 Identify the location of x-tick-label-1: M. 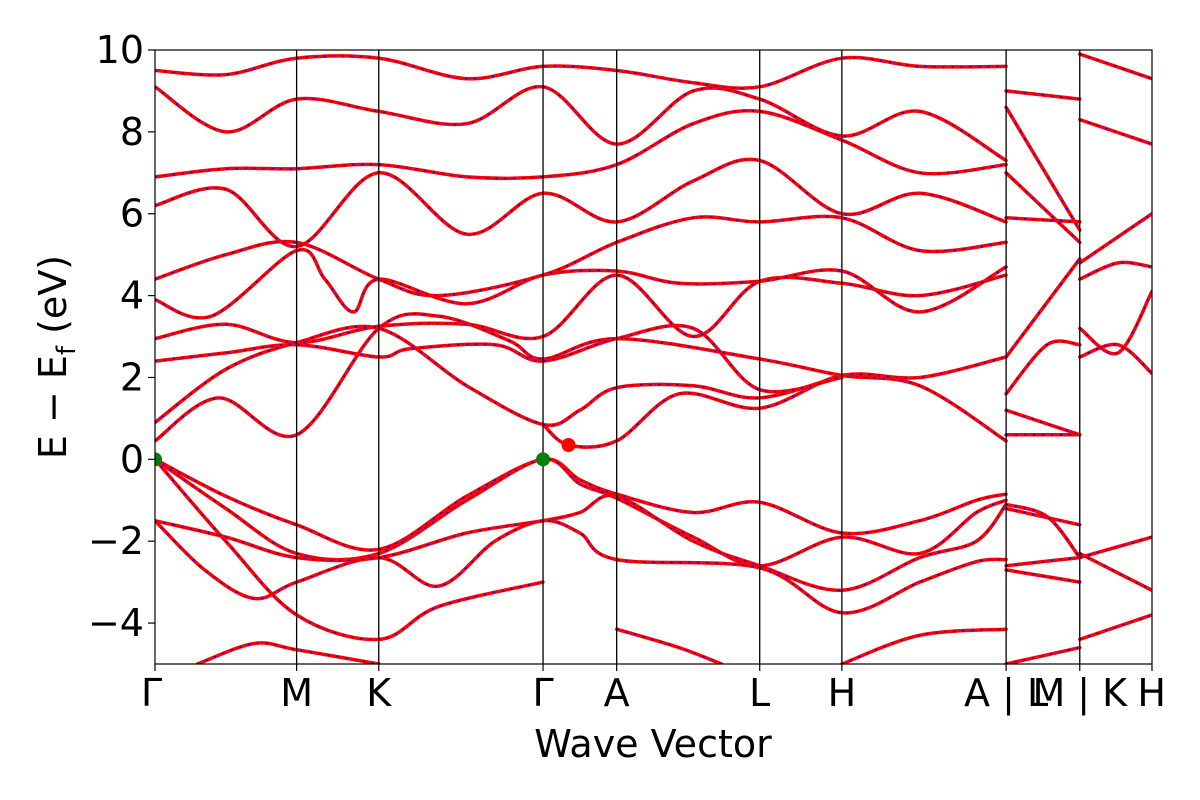
(296, 693).